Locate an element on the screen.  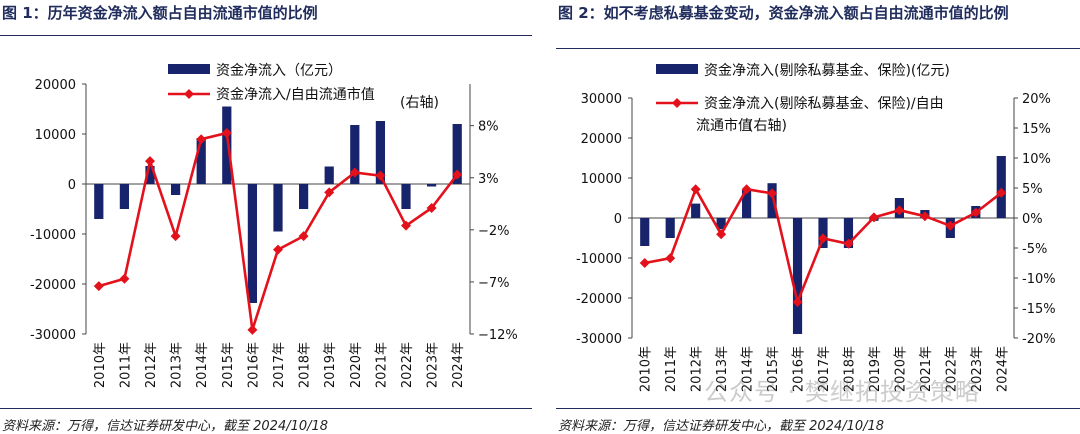
right-axis-tick-label: −2% is located at coordinates (494, 231).